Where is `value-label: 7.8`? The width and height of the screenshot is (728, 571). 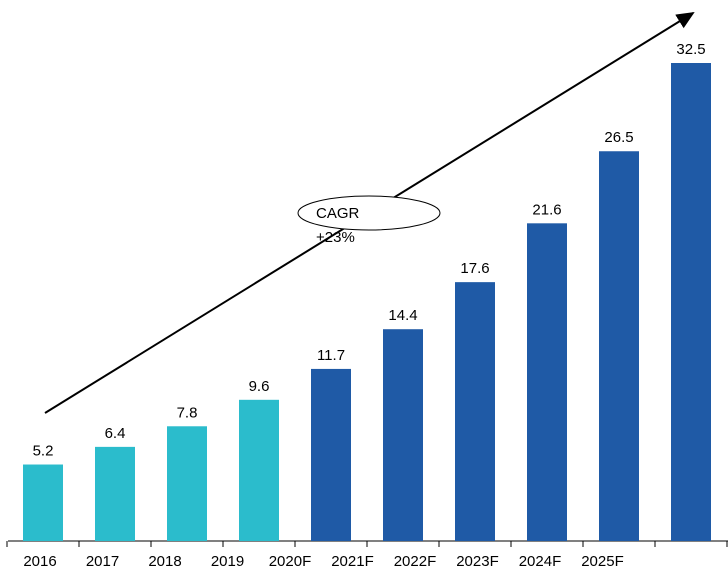
value-label: 7.8 is located at coordinates (187, 412).